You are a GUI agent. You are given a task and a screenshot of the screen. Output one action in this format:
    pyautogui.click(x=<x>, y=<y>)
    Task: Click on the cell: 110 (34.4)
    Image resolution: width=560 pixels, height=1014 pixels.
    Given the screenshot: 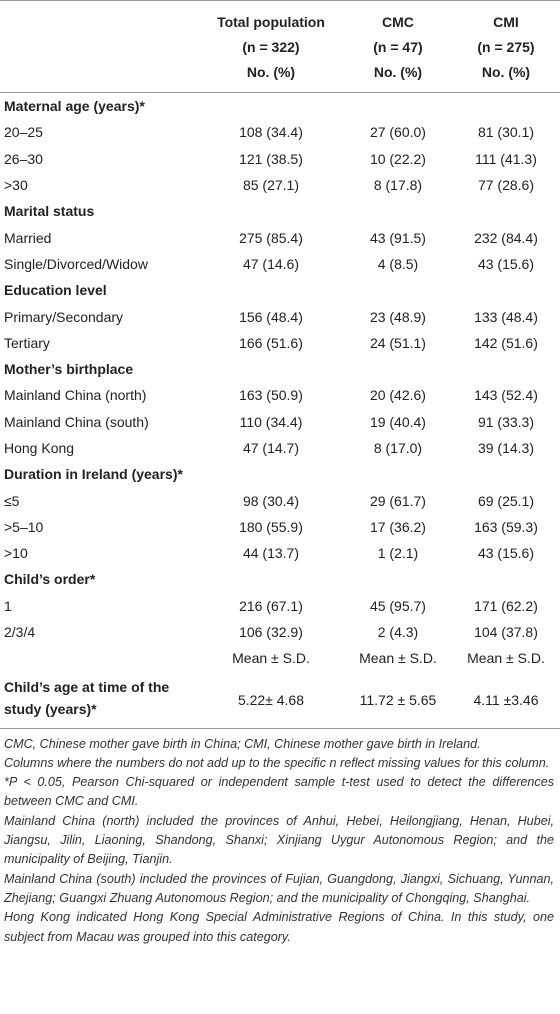 What is the action you would take?
    pyautogui.click(x=271, y=421)
    